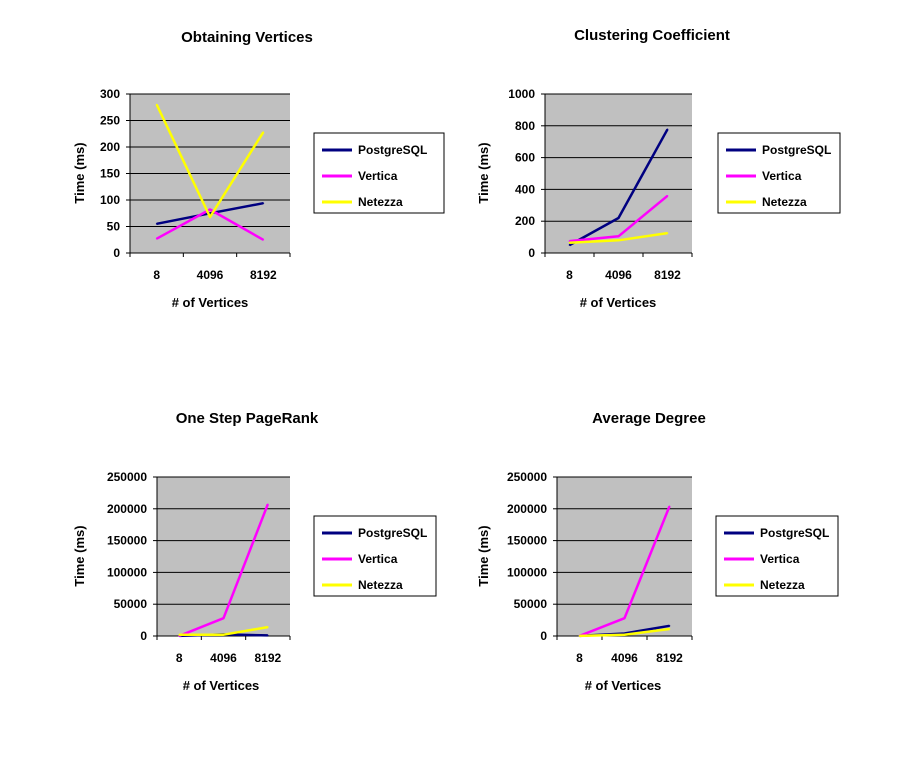 This screenshot has height=775, width=921. Describe the element at coordinates (114, 227) in the screenshot. I see `y-tick-label: 50` at that location.